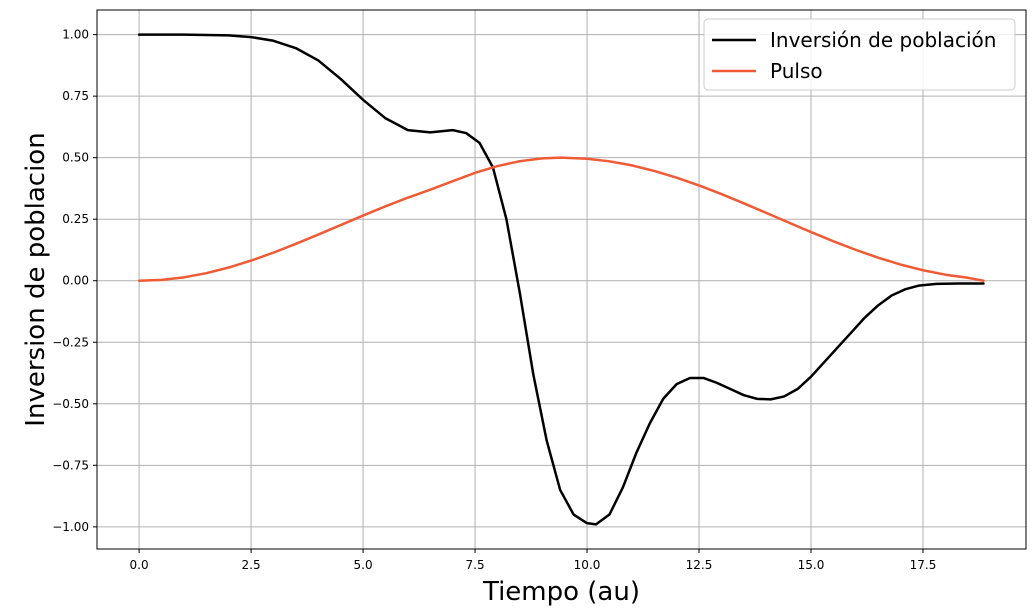 The width and height of the screenshot is (1035, 616). Describe the element at coordinates (475, 565) in the screenshot. I see `x-tick-label: 7.5` at that location.